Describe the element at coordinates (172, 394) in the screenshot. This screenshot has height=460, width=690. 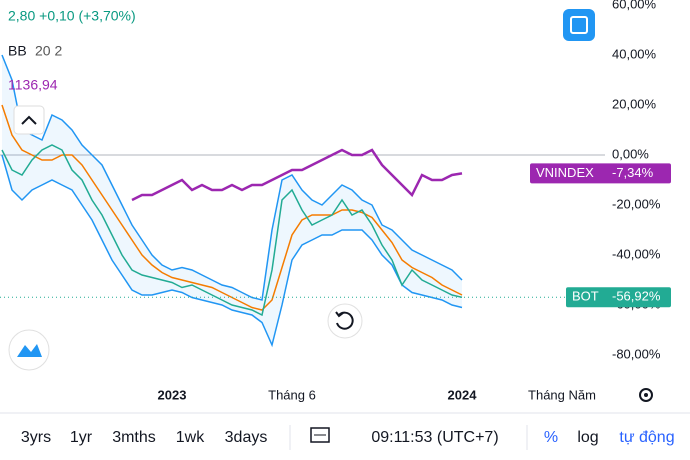
I see `x-tick-label: 2023` at that location.